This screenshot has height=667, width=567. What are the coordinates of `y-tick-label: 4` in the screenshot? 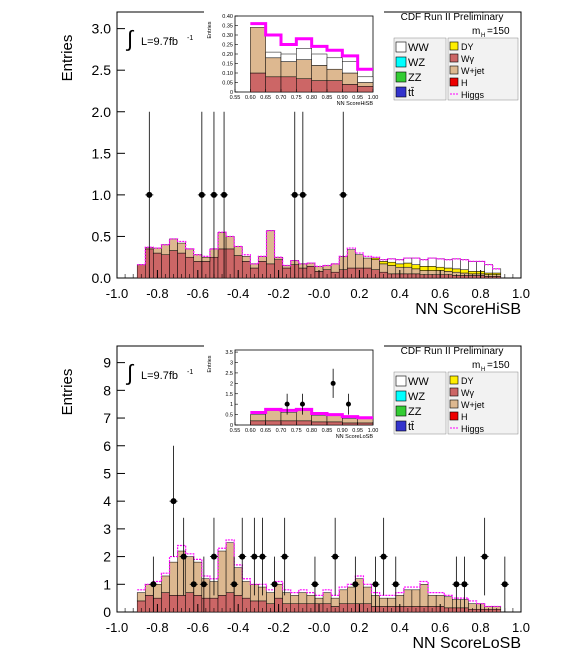 It's located at (107, 501).